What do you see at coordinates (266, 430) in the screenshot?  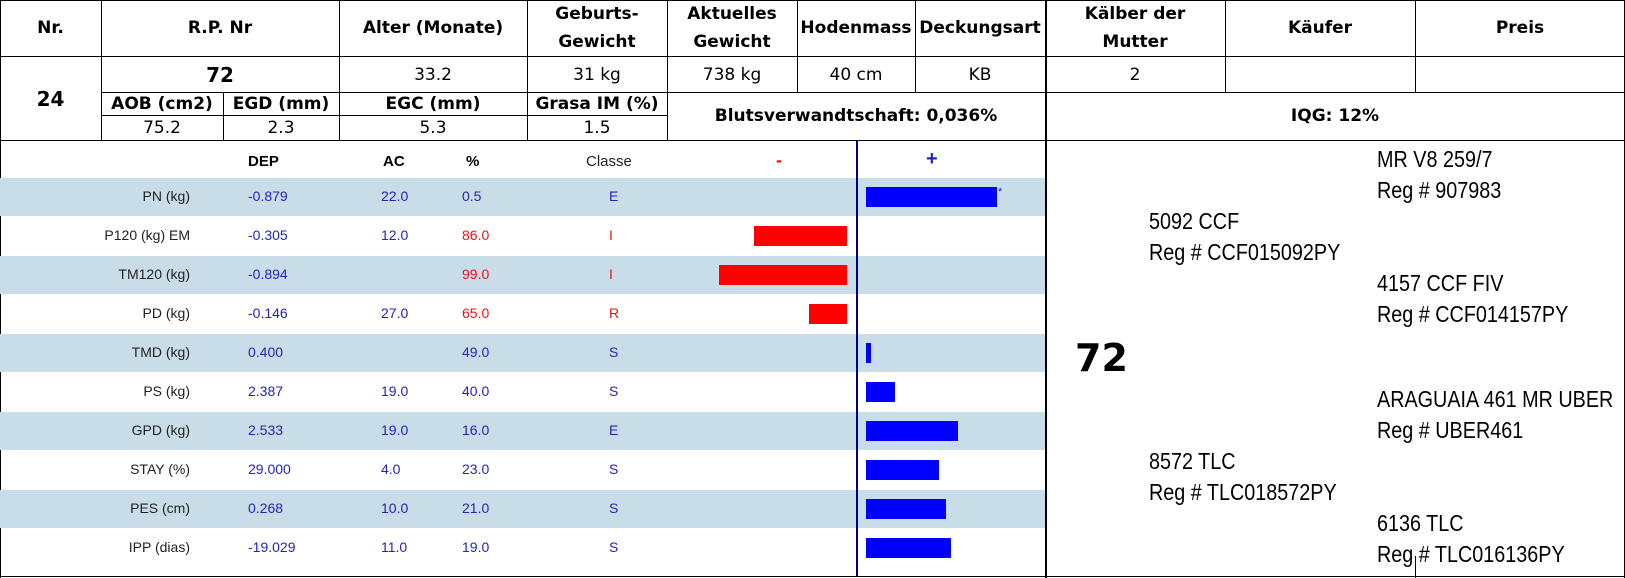 I see `ep-dep-value: 2.533` at bounding box center [266, 430].